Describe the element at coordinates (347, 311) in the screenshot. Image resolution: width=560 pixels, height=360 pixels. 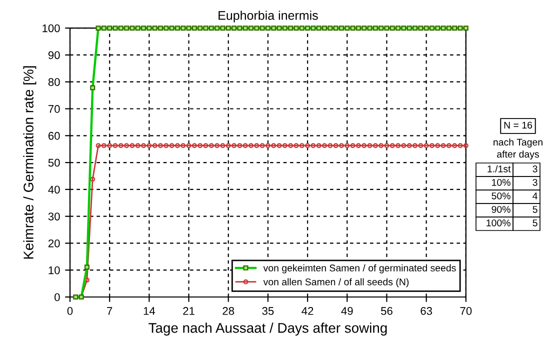
I see `x-tick-label: 49` at that location.